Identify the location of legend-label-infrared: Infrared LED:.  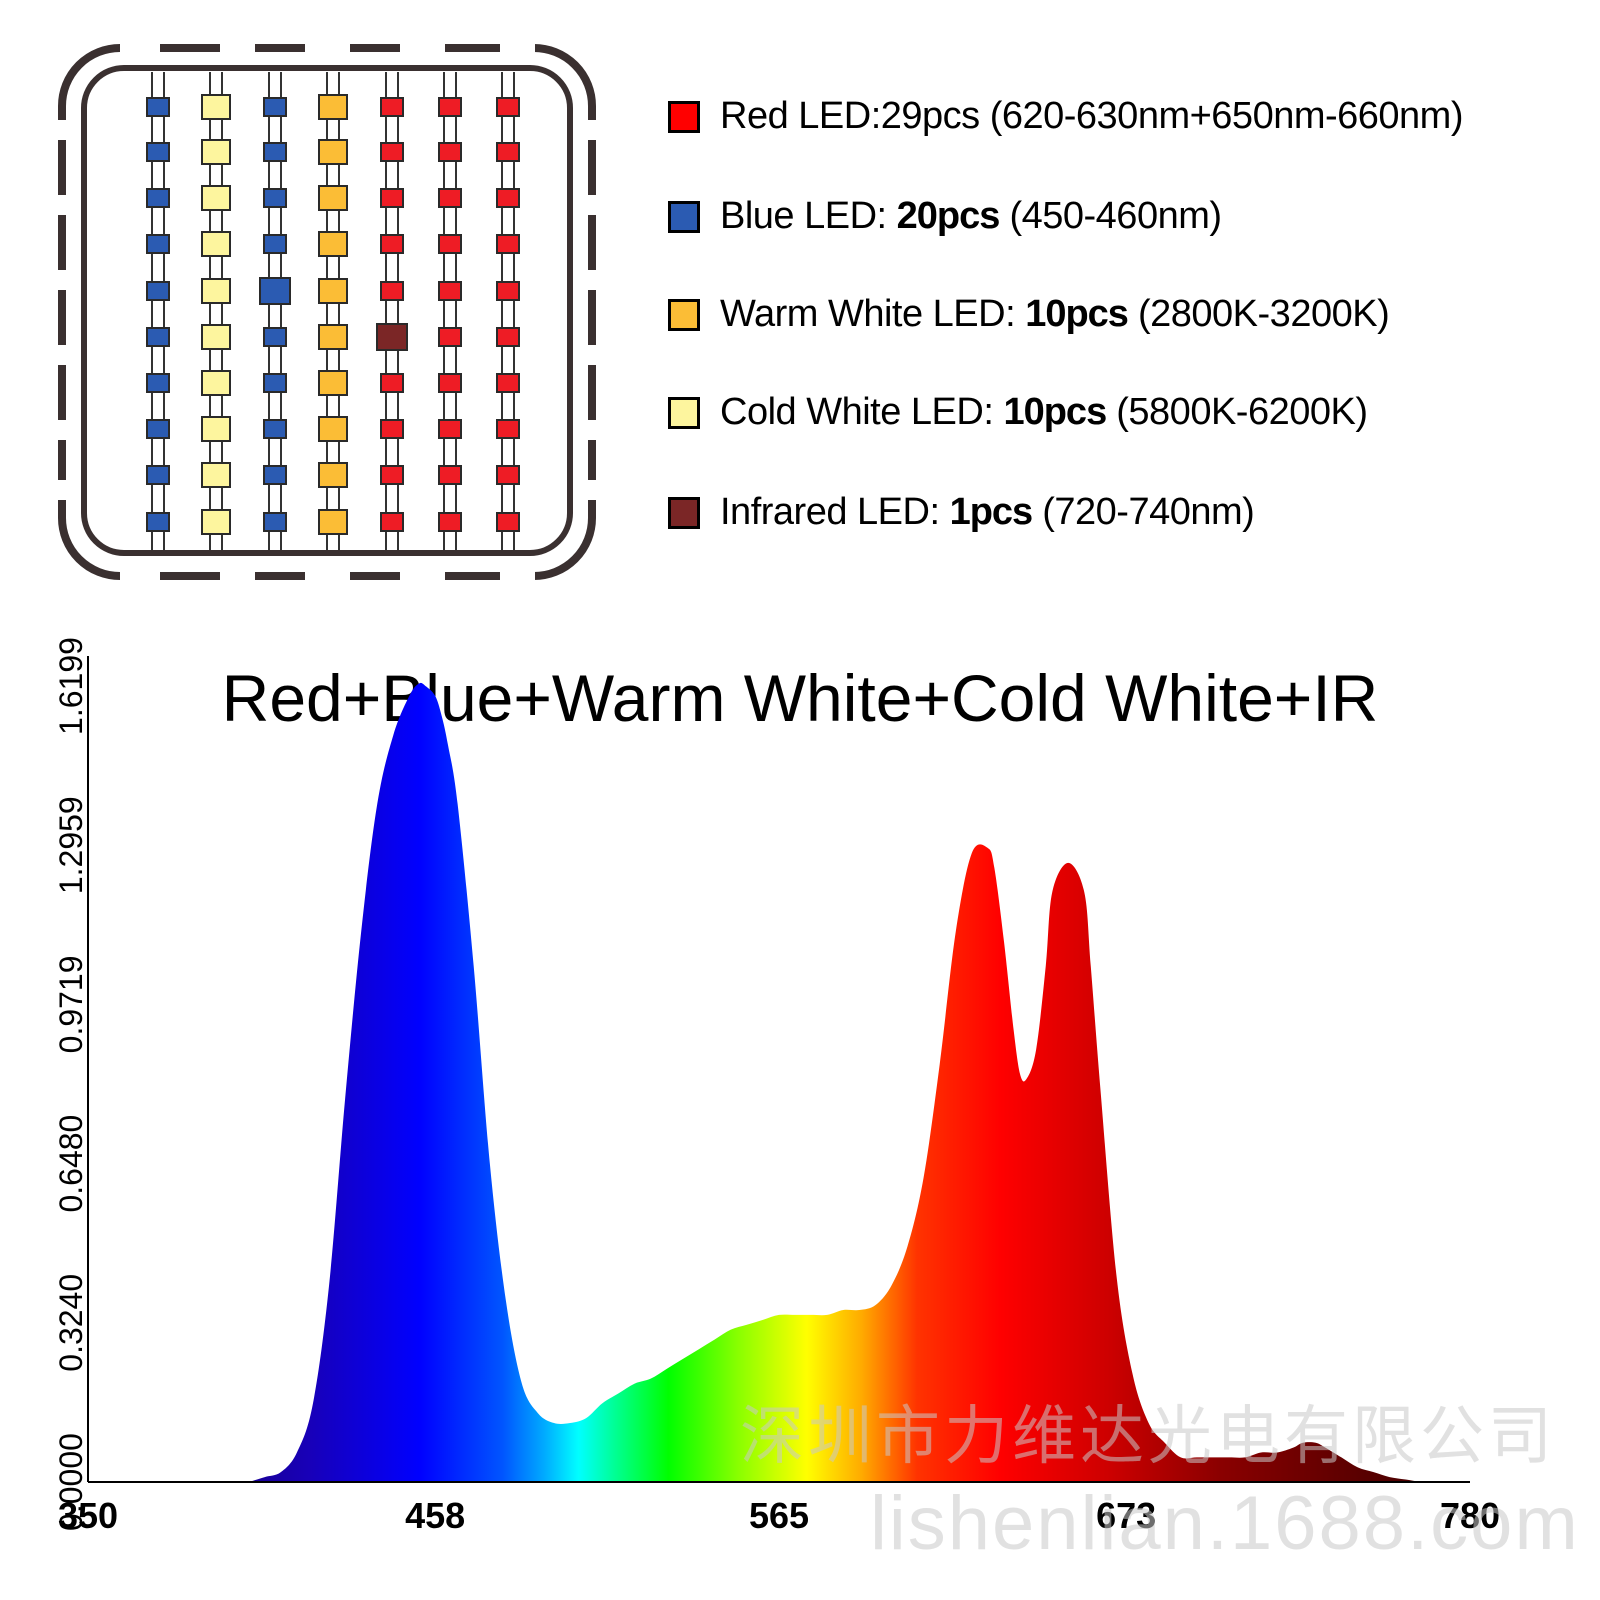
(835, 512).